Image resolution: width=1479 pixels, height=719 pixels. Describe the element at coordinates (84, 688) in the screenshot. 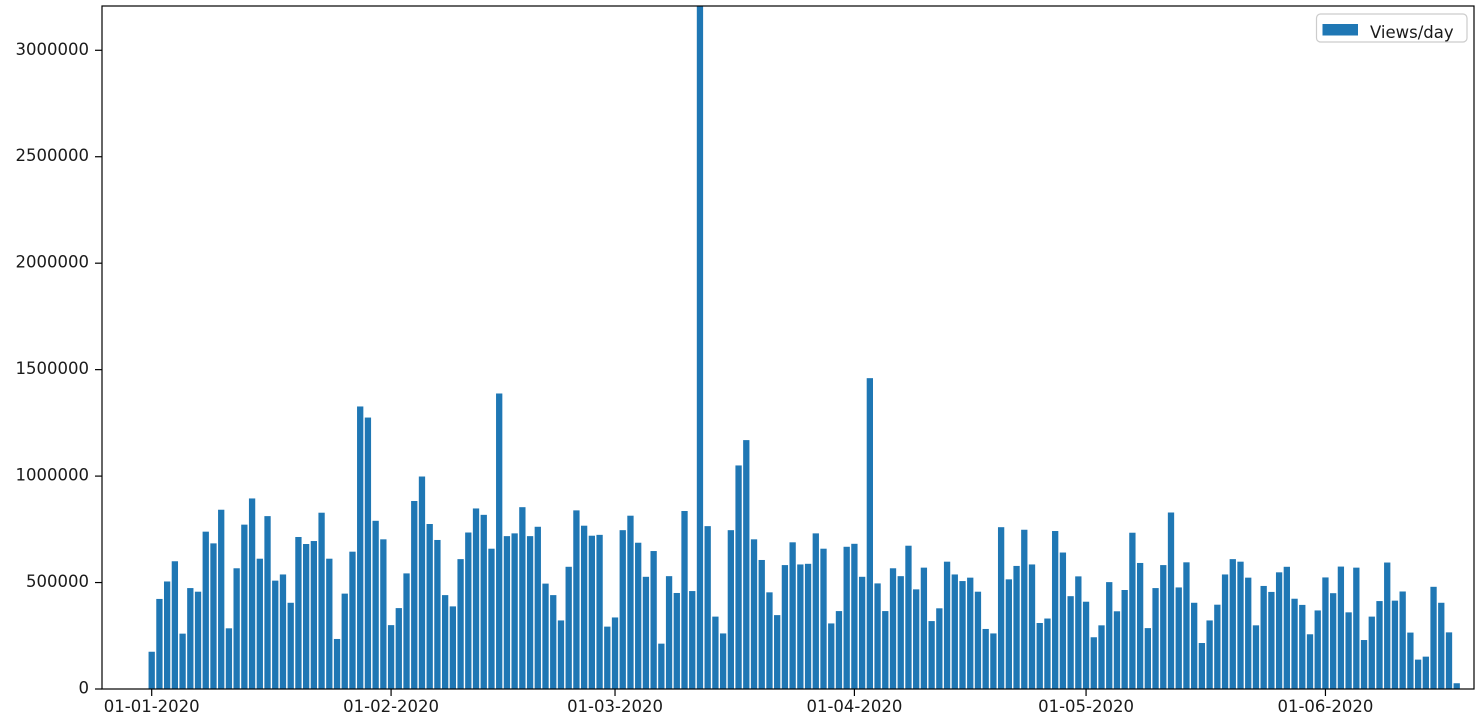

I see `y-tick-label: 0` at that location.